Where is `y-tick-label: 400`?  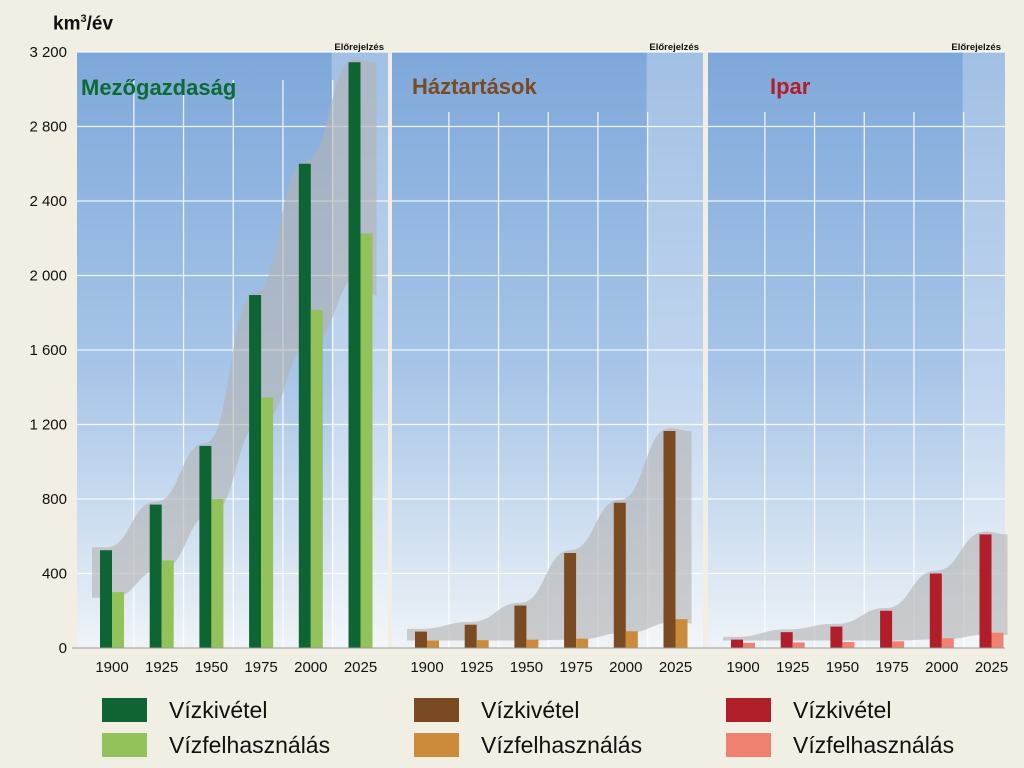 y-tick-label: 400 is located at coordinates (54, 574).